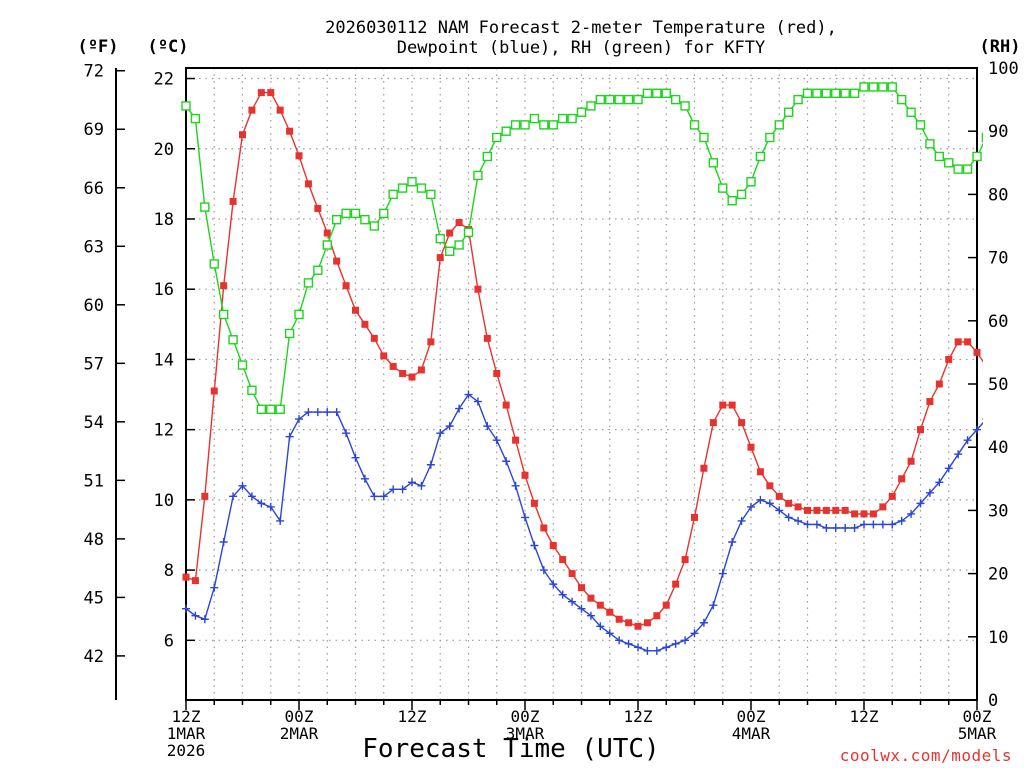  Describe the element at coordinates (998, 132) in the screenshot. I see `rh-tick-label: 90` at that location.